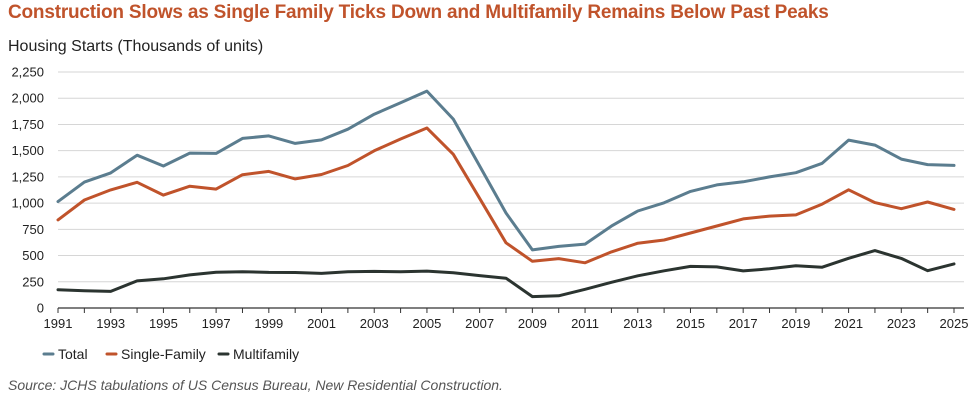  I want to click on legend: Total Single-Family Multifamily, so click(170, 354).